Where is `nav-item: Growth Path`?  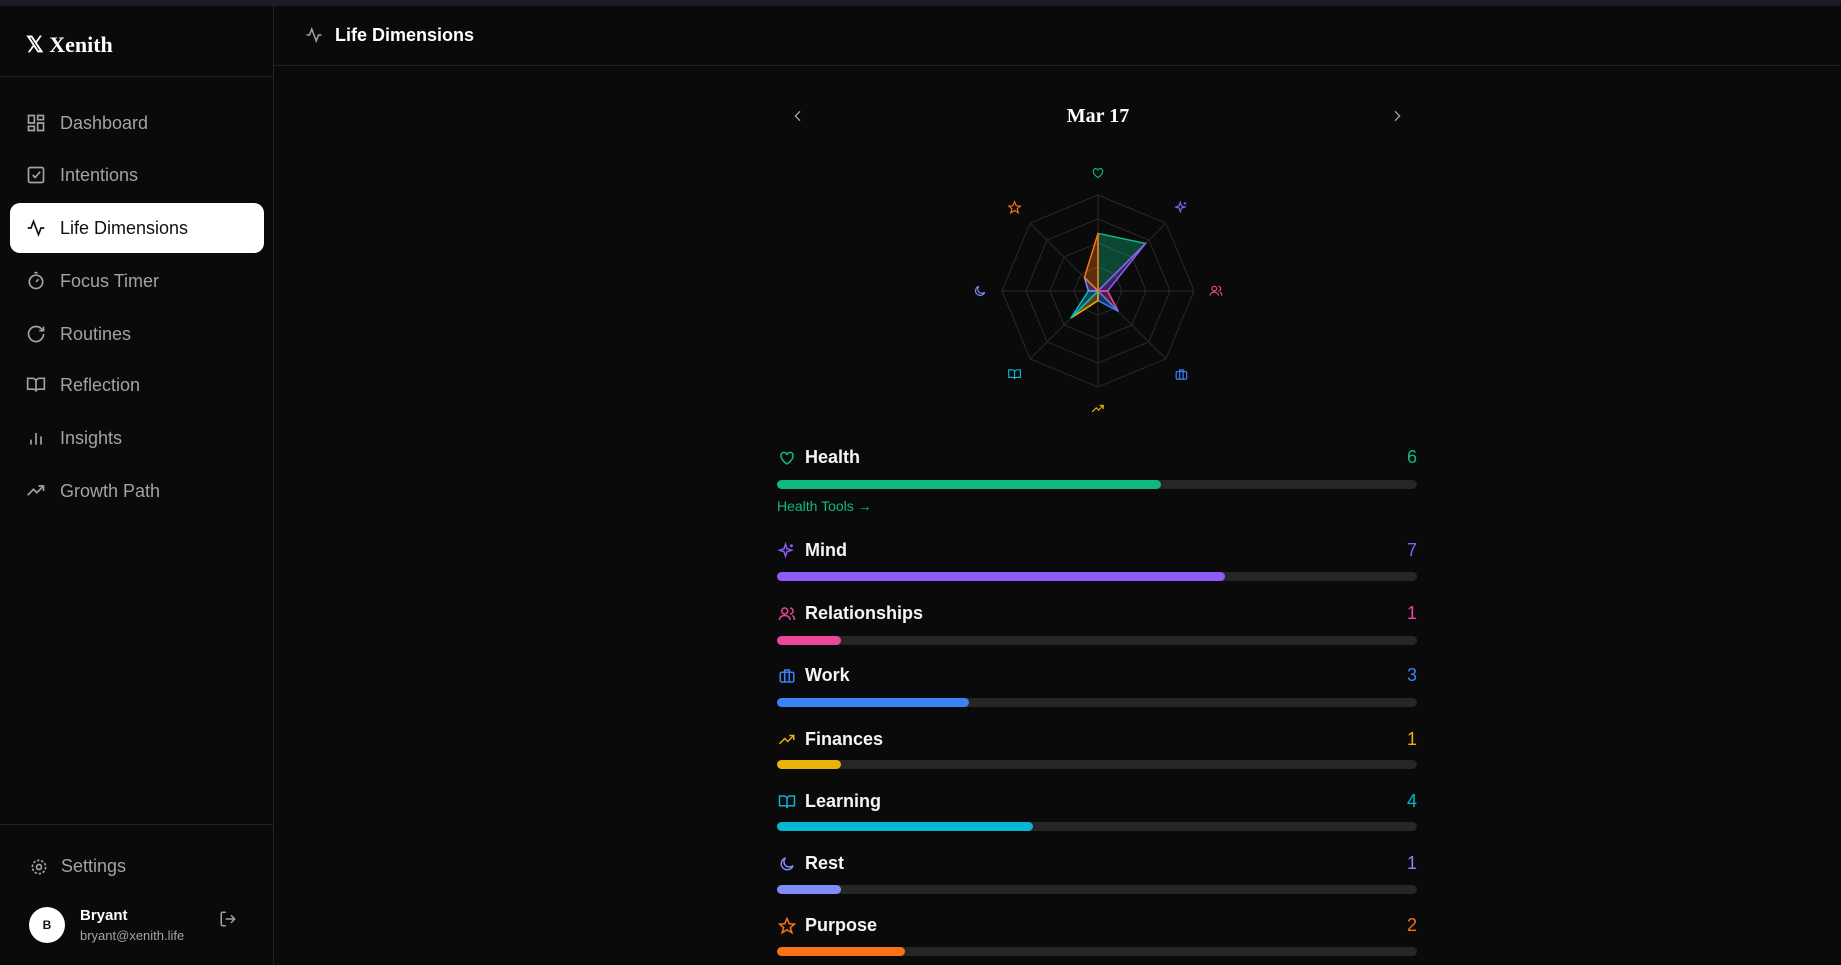
nav-item: Growth Path is located at coordinates (137, 491).